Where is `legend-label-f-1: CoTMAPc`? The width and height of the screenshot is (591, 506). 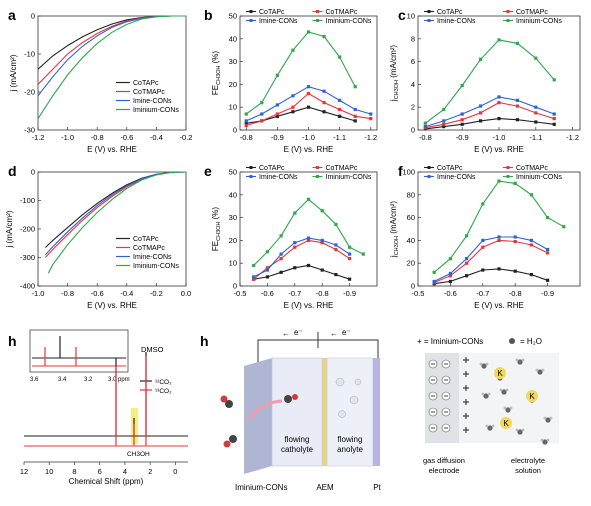
legend-label-f-1: CoTMAPc is located at coordinates (532, 168).